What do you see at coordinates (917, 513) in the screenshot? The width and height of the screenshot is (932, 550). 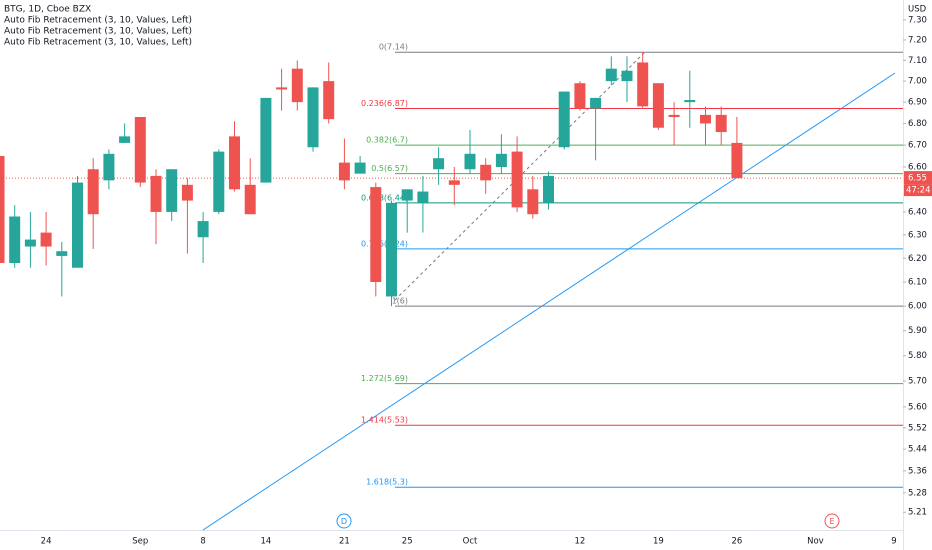 I see `y-tick-label: 5.21` at bounding box center [917, 513].